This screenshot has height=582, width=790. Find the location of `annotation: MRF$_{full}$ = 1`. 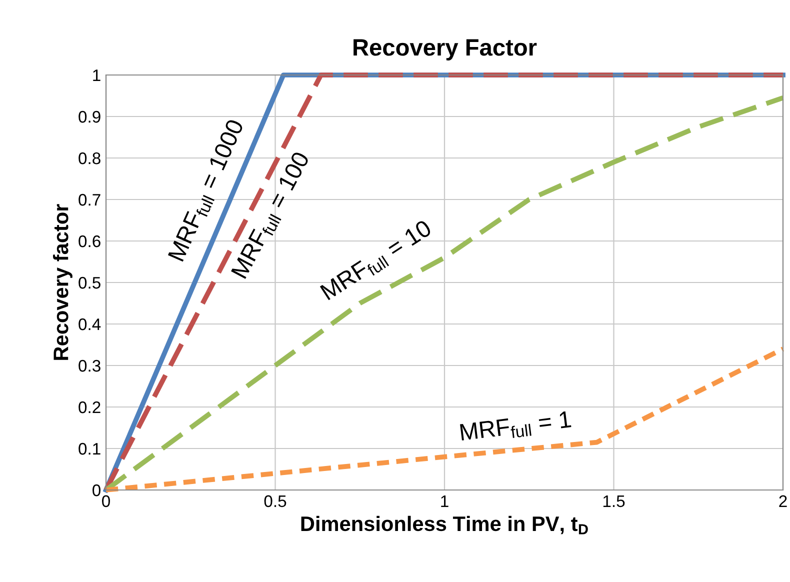

annotation: MRF$_{full}$ = 1 is located at coordinates (516, 427).